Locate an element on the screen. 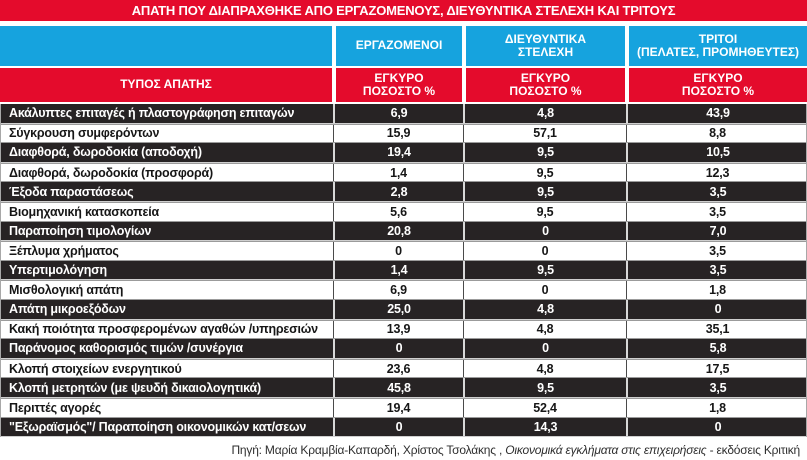  third-parties-value-cell: 17,5 is located at coordinates (716, 368).